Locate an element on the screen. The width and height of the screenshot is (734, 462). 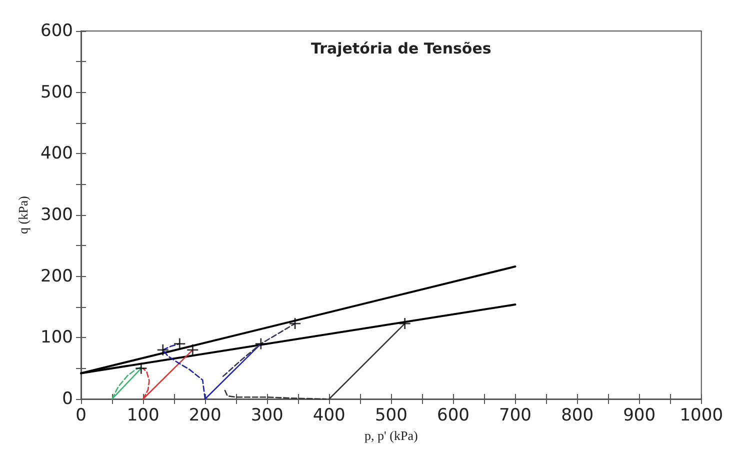
y-tick-label: 400 is located at coordinates (56, 154).